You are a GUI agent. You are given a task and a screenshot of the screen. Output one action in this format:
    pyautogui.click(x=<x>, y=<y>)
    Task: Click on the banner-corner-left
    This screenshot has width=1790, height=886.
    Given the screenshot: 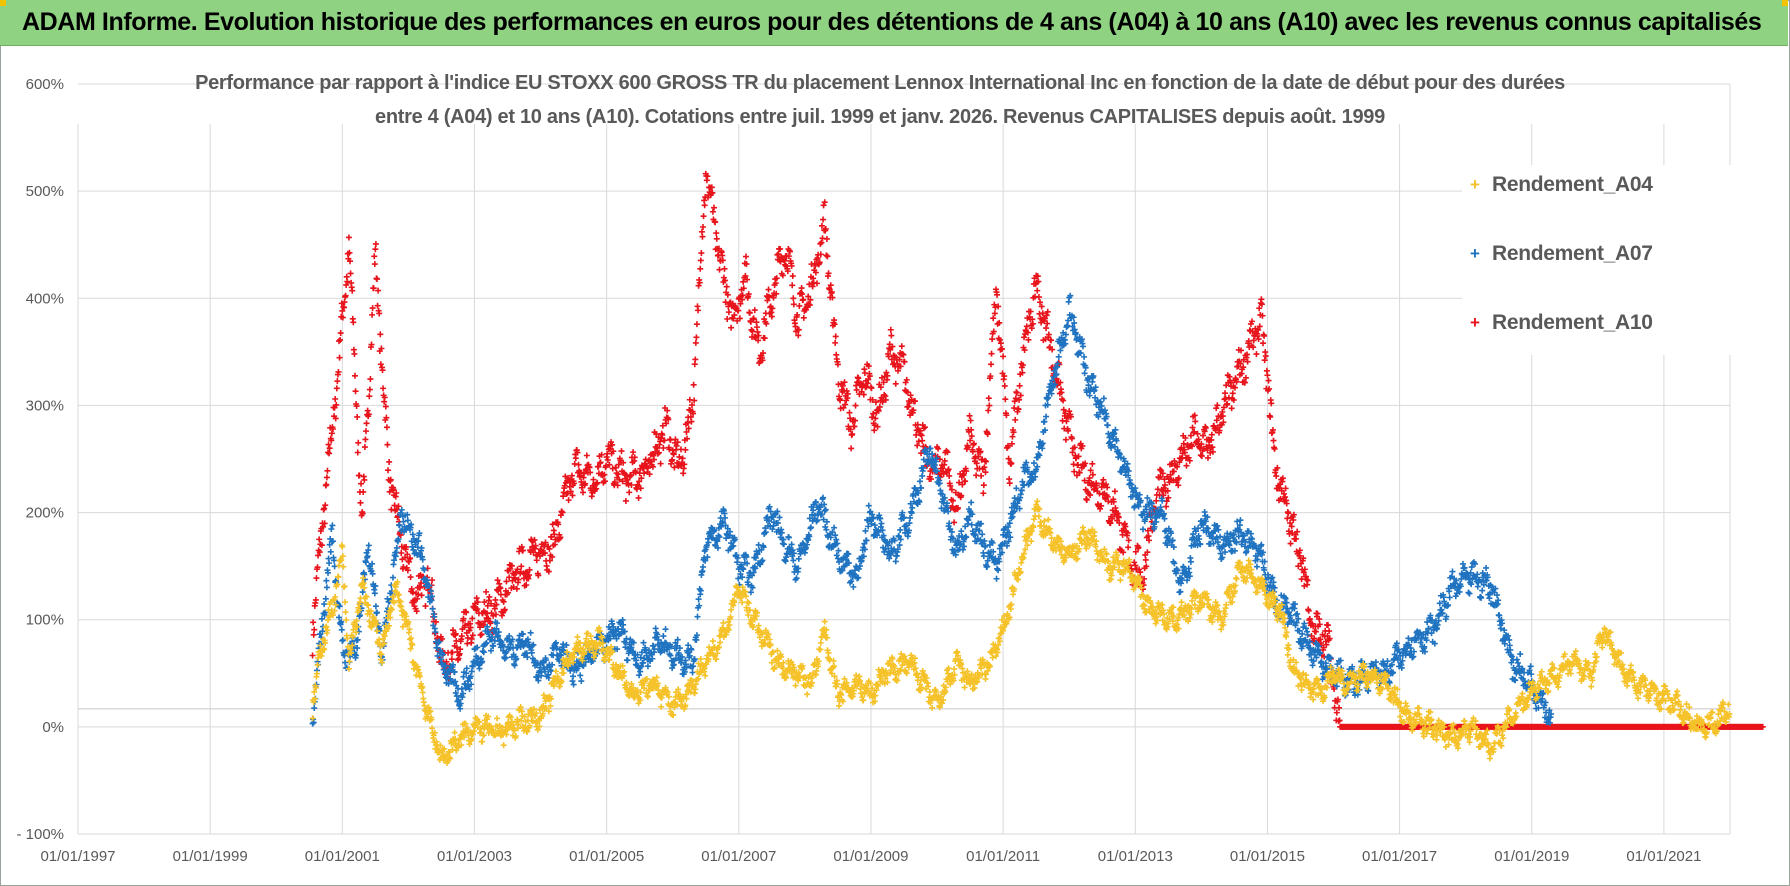 What is the action you would take?
    pyautogui.click(x=3, y=3)
    